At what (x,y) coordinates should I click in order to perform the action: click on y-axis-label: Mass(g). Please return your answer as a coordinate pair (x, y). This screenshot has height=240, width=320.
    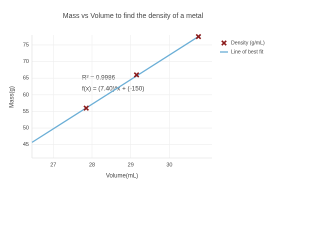
    Looking at the image, I should click on (13, 97).